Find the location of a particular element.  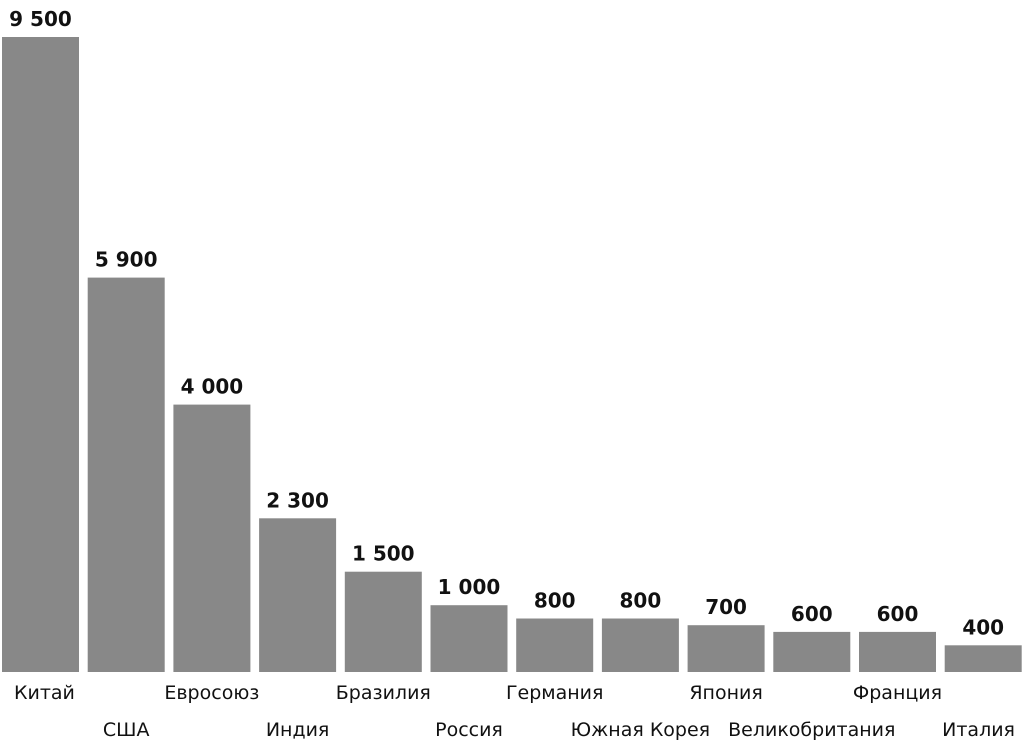

category-label-3: Евросоюз is located at coordinates (211, 693).